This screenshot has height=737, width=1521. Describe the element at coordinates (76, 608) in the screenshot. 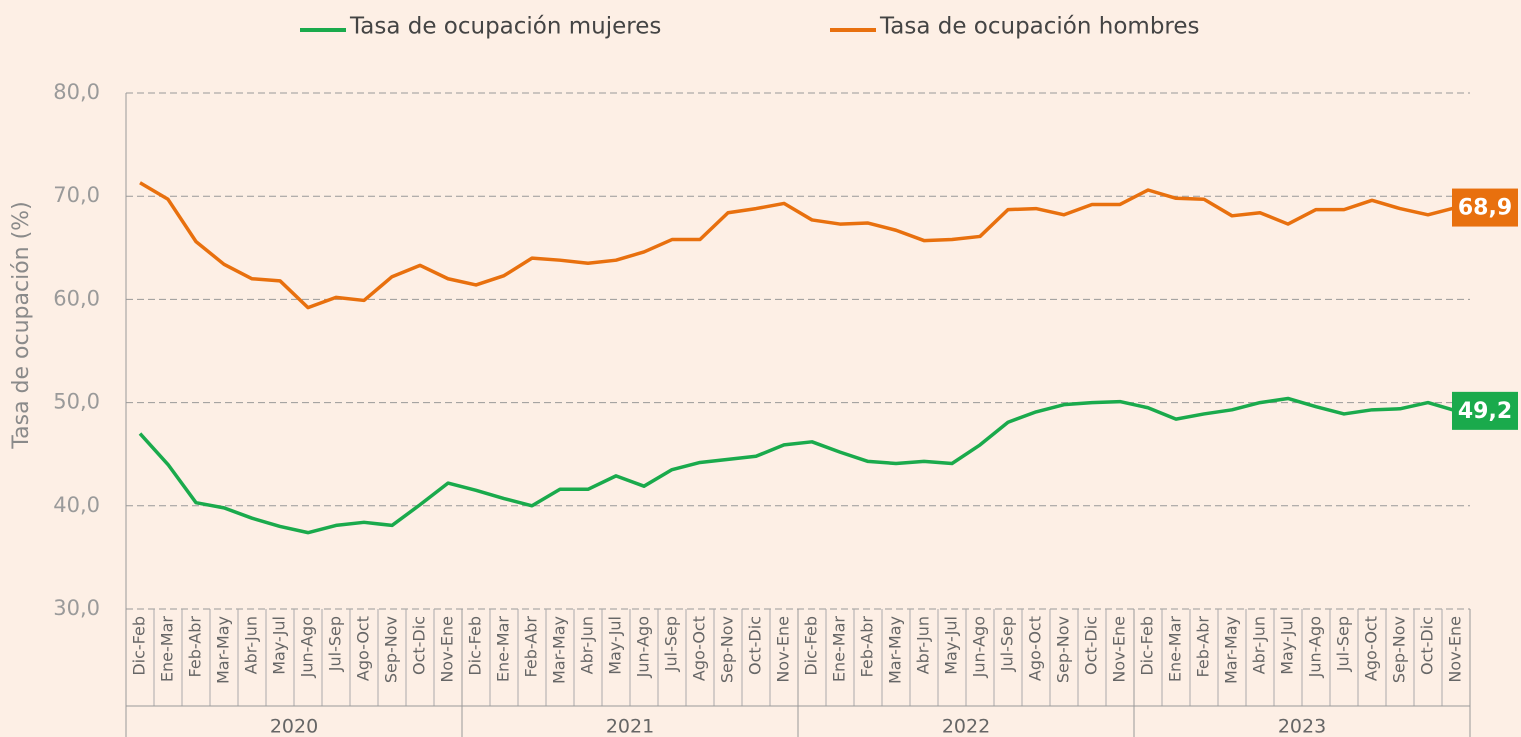

I see `y-tick-label: 30,0` at that location.